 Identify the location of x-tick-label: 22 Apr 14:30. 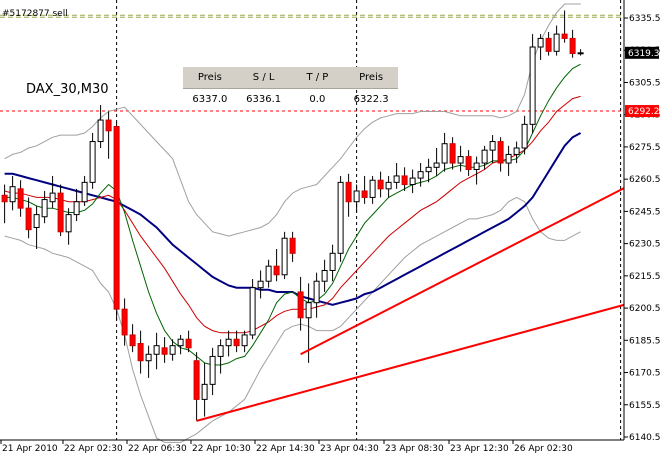
(285, 449).